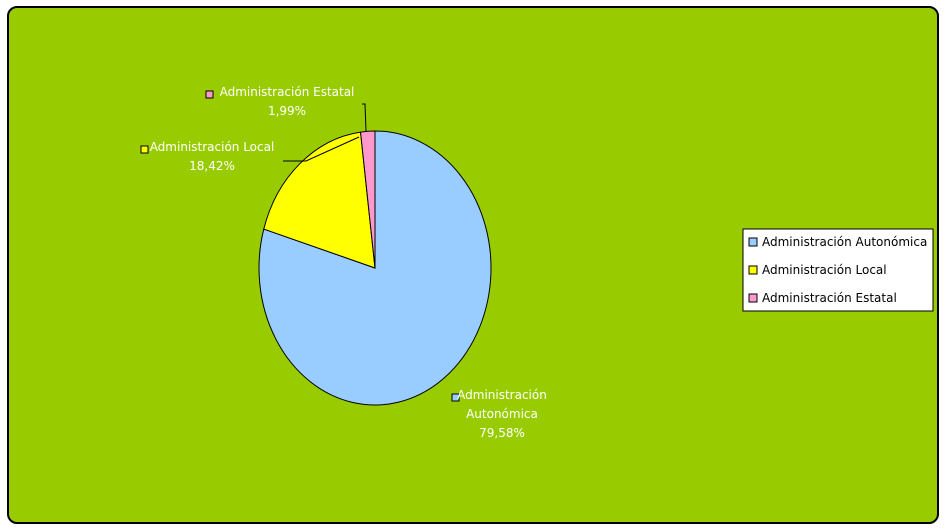 The image size is (948, 531). Describe the element at coordinates (319, 200) in the screenshot. I see `pie-slice-administracion-local` at that location.